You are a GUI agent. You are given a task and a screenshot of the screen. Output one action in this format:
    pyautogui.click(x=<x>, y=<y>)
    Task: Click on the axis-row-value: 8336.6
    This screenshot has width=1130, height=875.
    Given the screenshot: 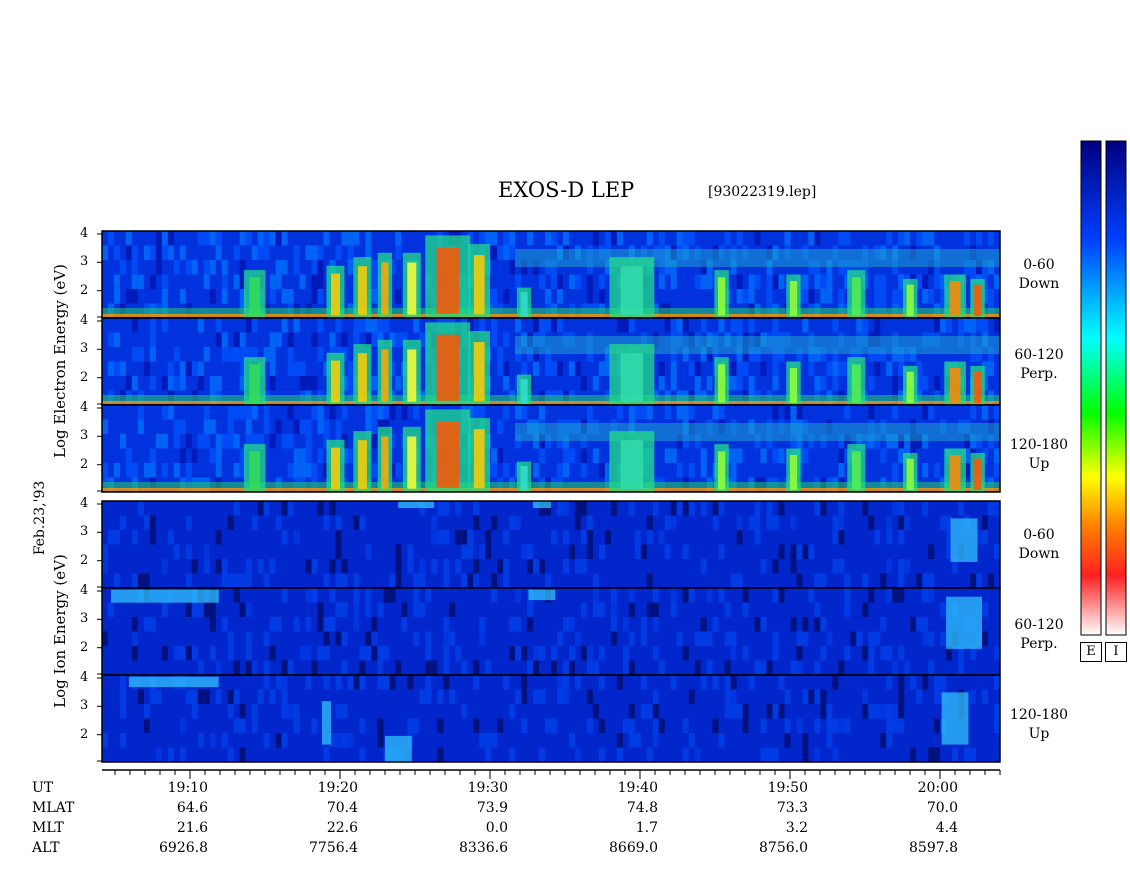 What is the action you would take?
    pyautogui.click(x=483, y=848)
    